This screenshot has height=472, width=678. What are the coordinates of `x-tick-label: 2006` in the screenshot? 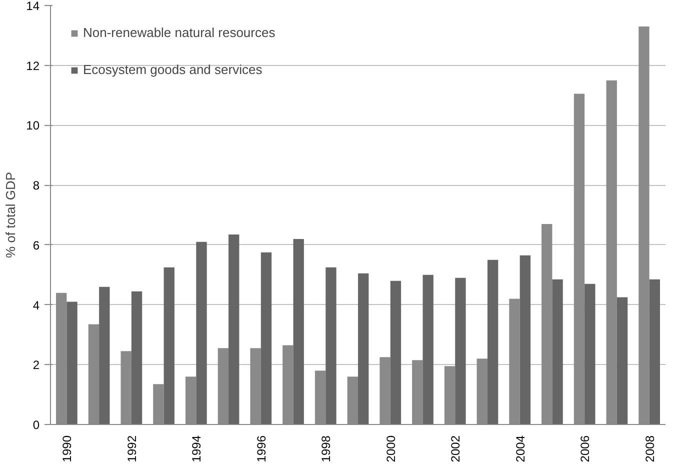 It's located at (585, 448).